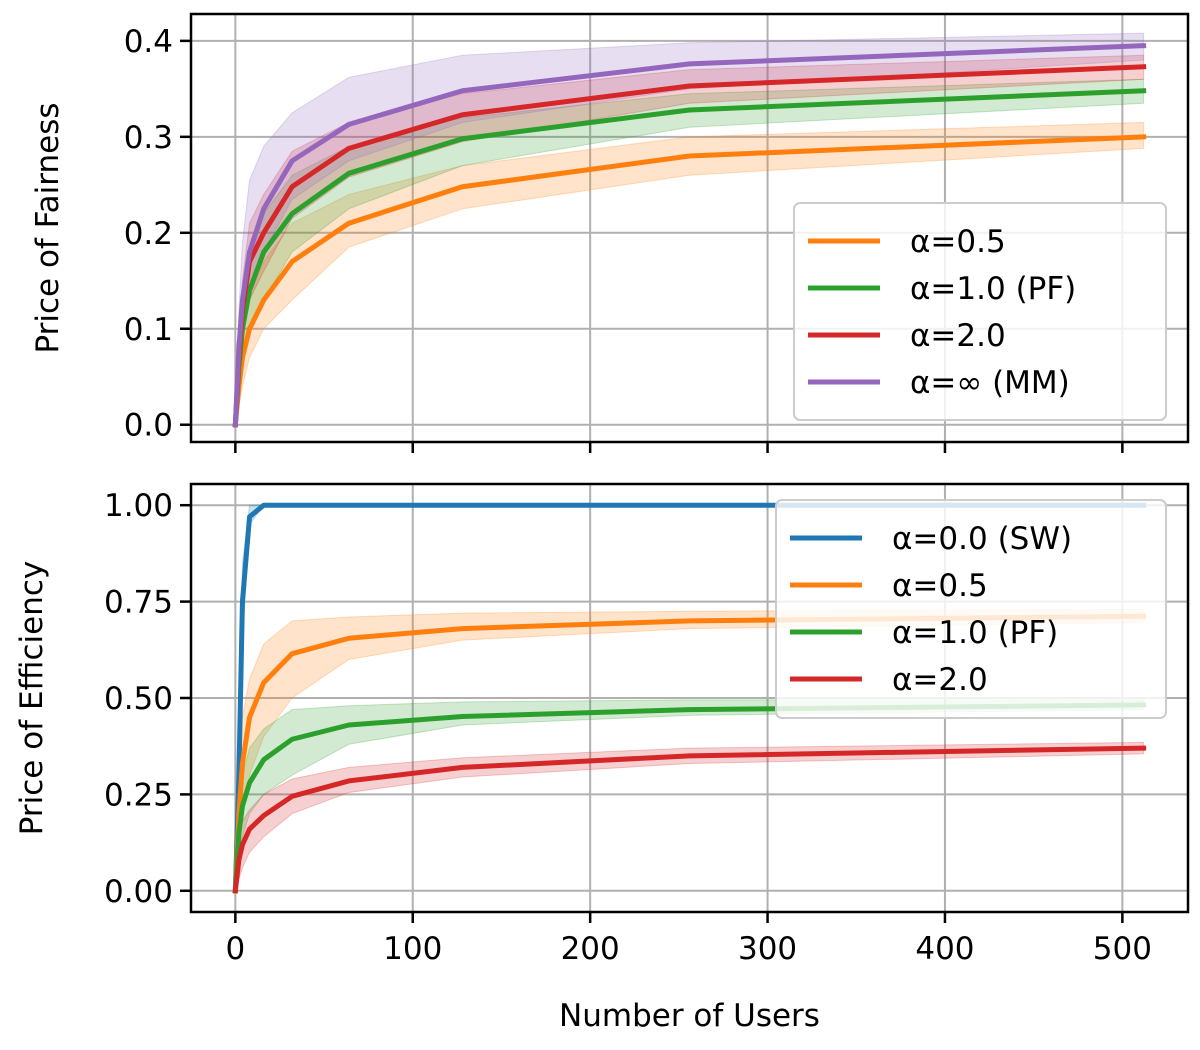 The image size is (1200, 1050). What do you see at coordinates (1122, 949) in the screenshot?
I see `x-tick-label: 500` at bounding box center [1122, 949].